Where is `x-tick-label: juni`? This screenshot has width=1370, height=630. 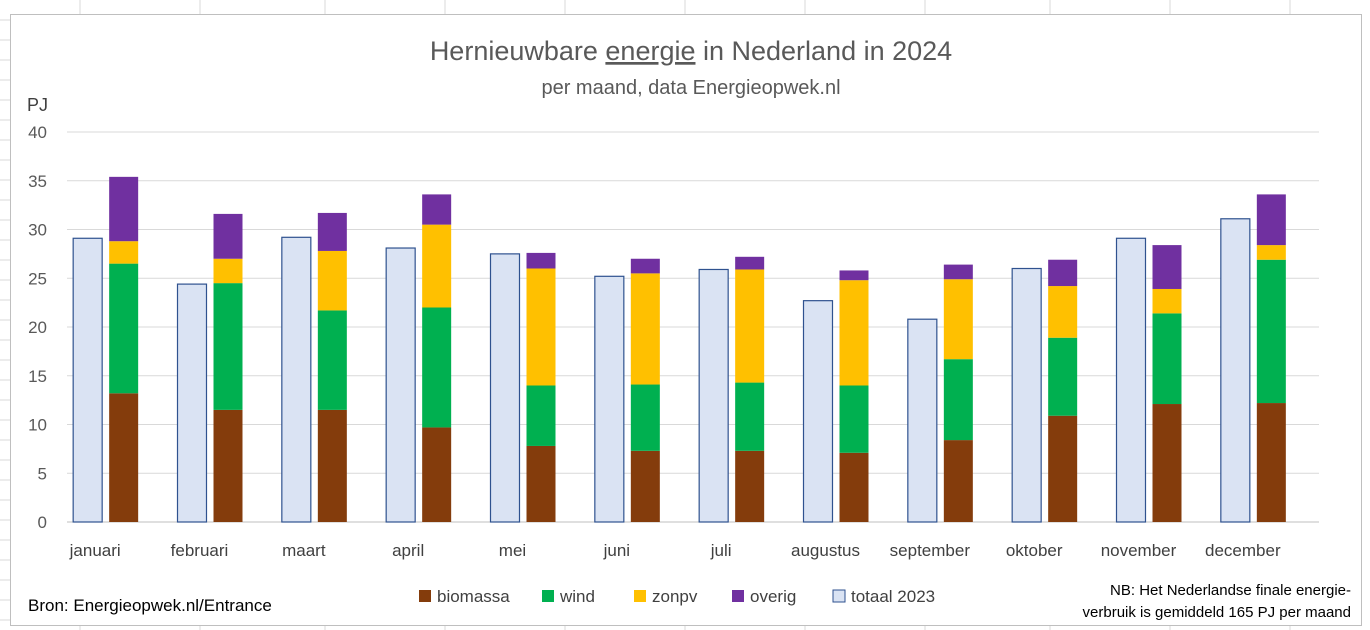
x-tick-label: juni is located at coordinates (616, 550).